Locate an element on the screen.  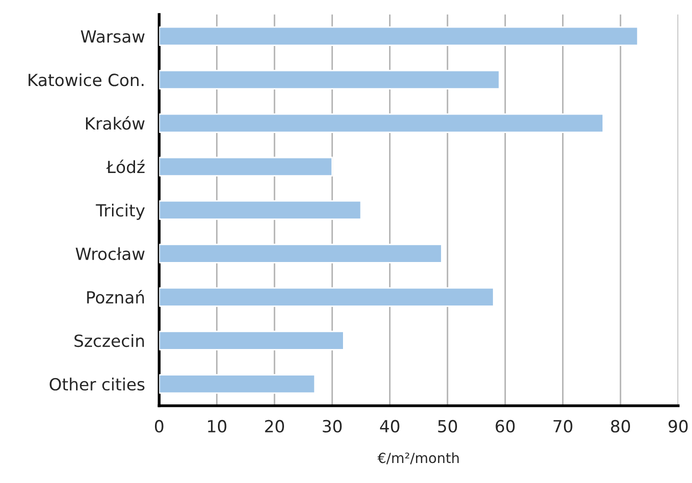
x-tick-label: 30 is located at coordinates (332, 426).